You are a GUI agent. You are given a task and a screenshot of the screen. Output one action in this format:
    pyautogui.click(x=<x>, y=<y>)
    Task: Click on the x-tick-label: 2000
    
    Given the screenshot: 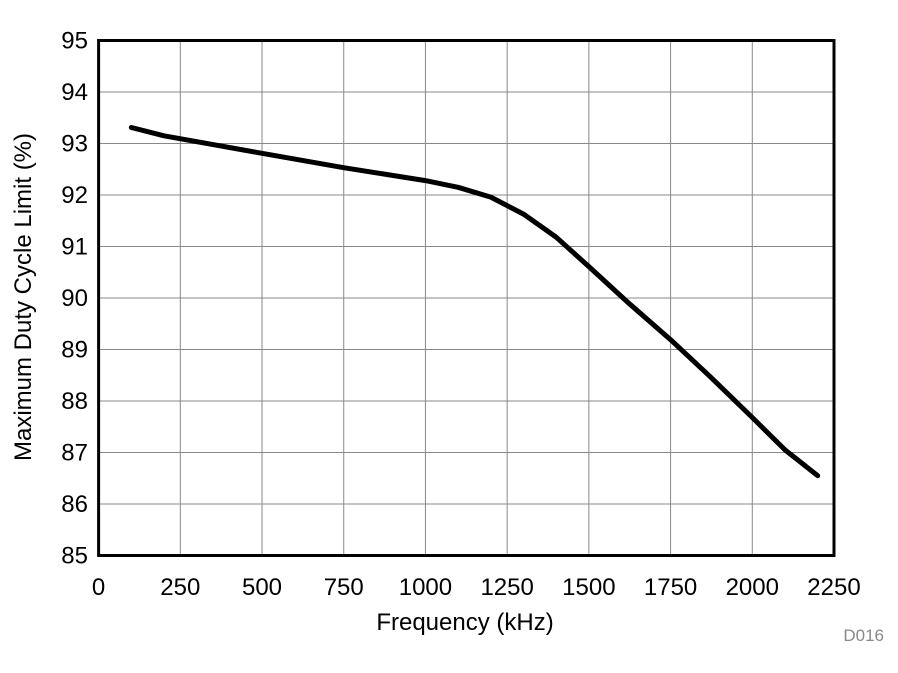 What is the action you would take?
    pyautogui.click(x=752, y=587)
    